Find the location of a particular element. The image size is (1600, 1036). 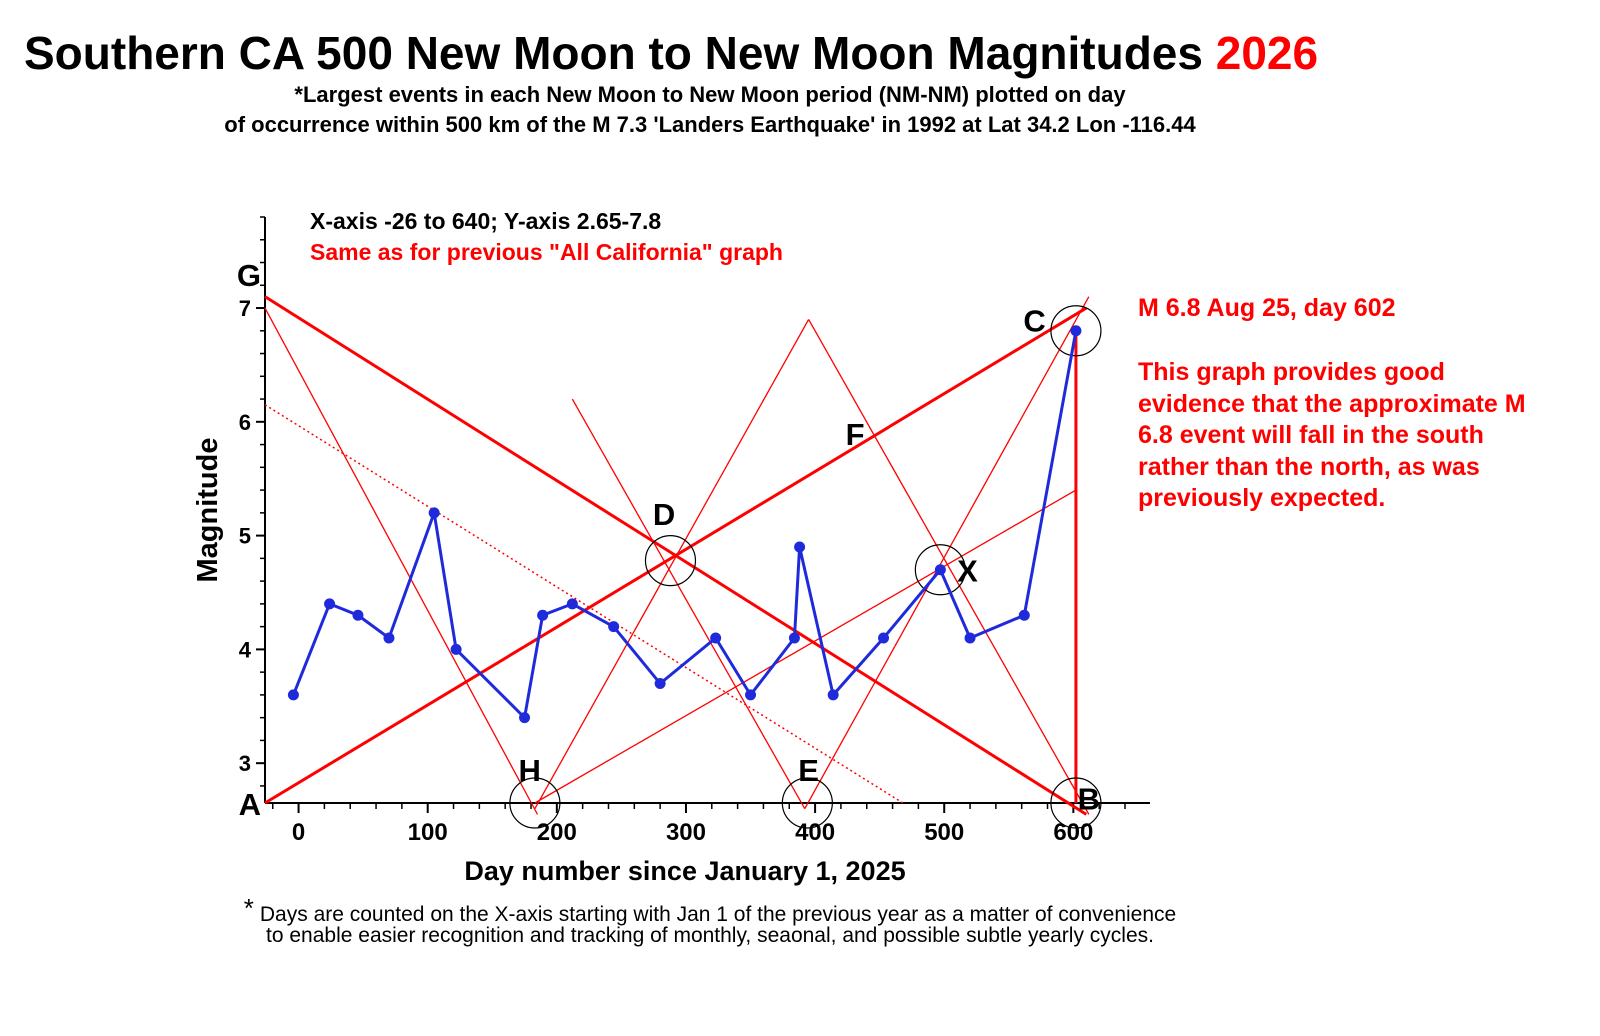

y-tick-label: 7 is located at coordinates (245, 308).